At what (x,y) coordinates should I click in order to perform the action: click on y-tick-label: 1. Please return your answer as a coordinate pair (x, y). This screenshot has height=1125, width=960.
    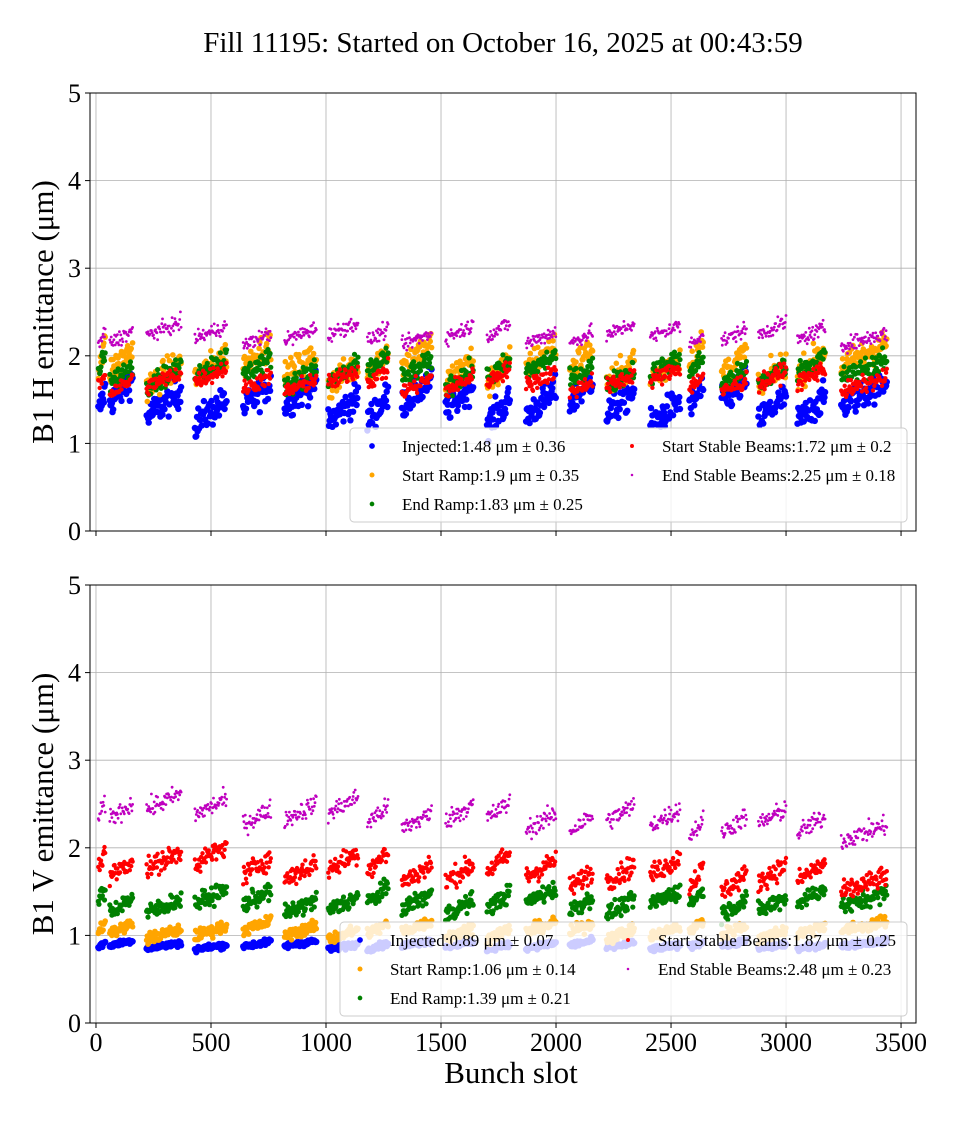
    Looking at the image, I should click on (74, 443).